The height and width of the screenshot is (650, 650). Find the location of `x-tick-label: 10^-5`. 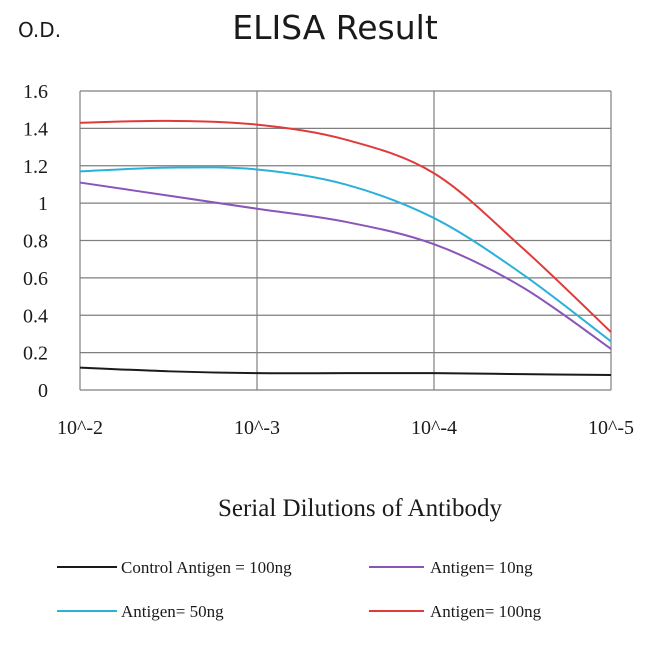

x-tick-label: 10^-5 is located at coordinates (611, 428).